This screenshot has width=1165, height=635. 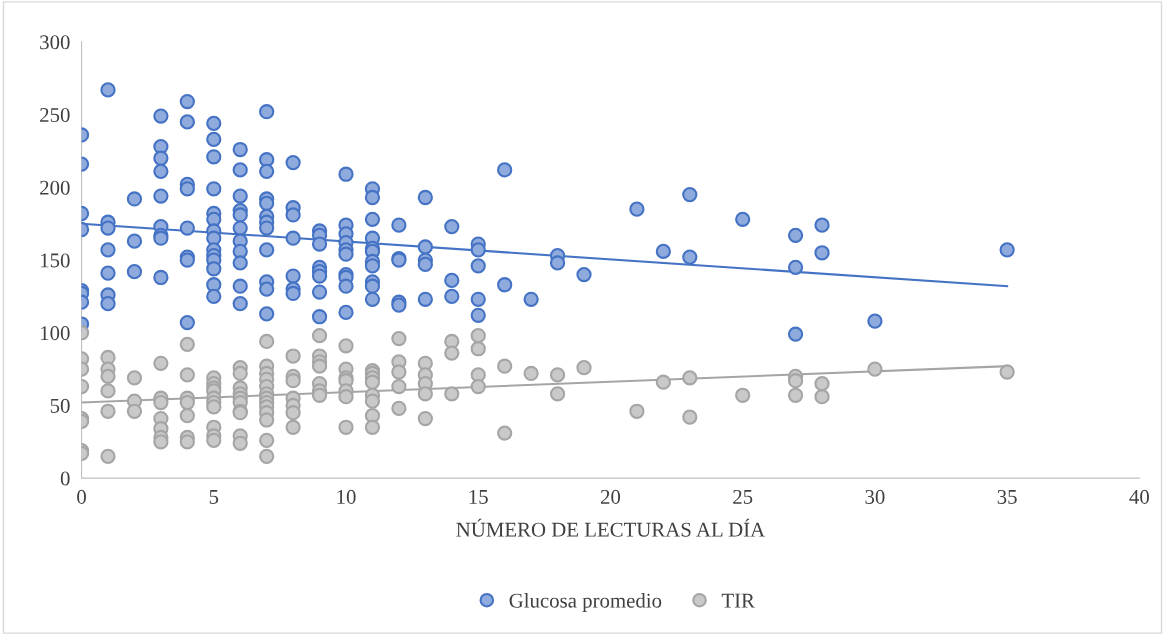 What do you see at coordinates (55, 187) in the screenshot?
I see `y-tick-label: 200` at bounding box center [55, 187].